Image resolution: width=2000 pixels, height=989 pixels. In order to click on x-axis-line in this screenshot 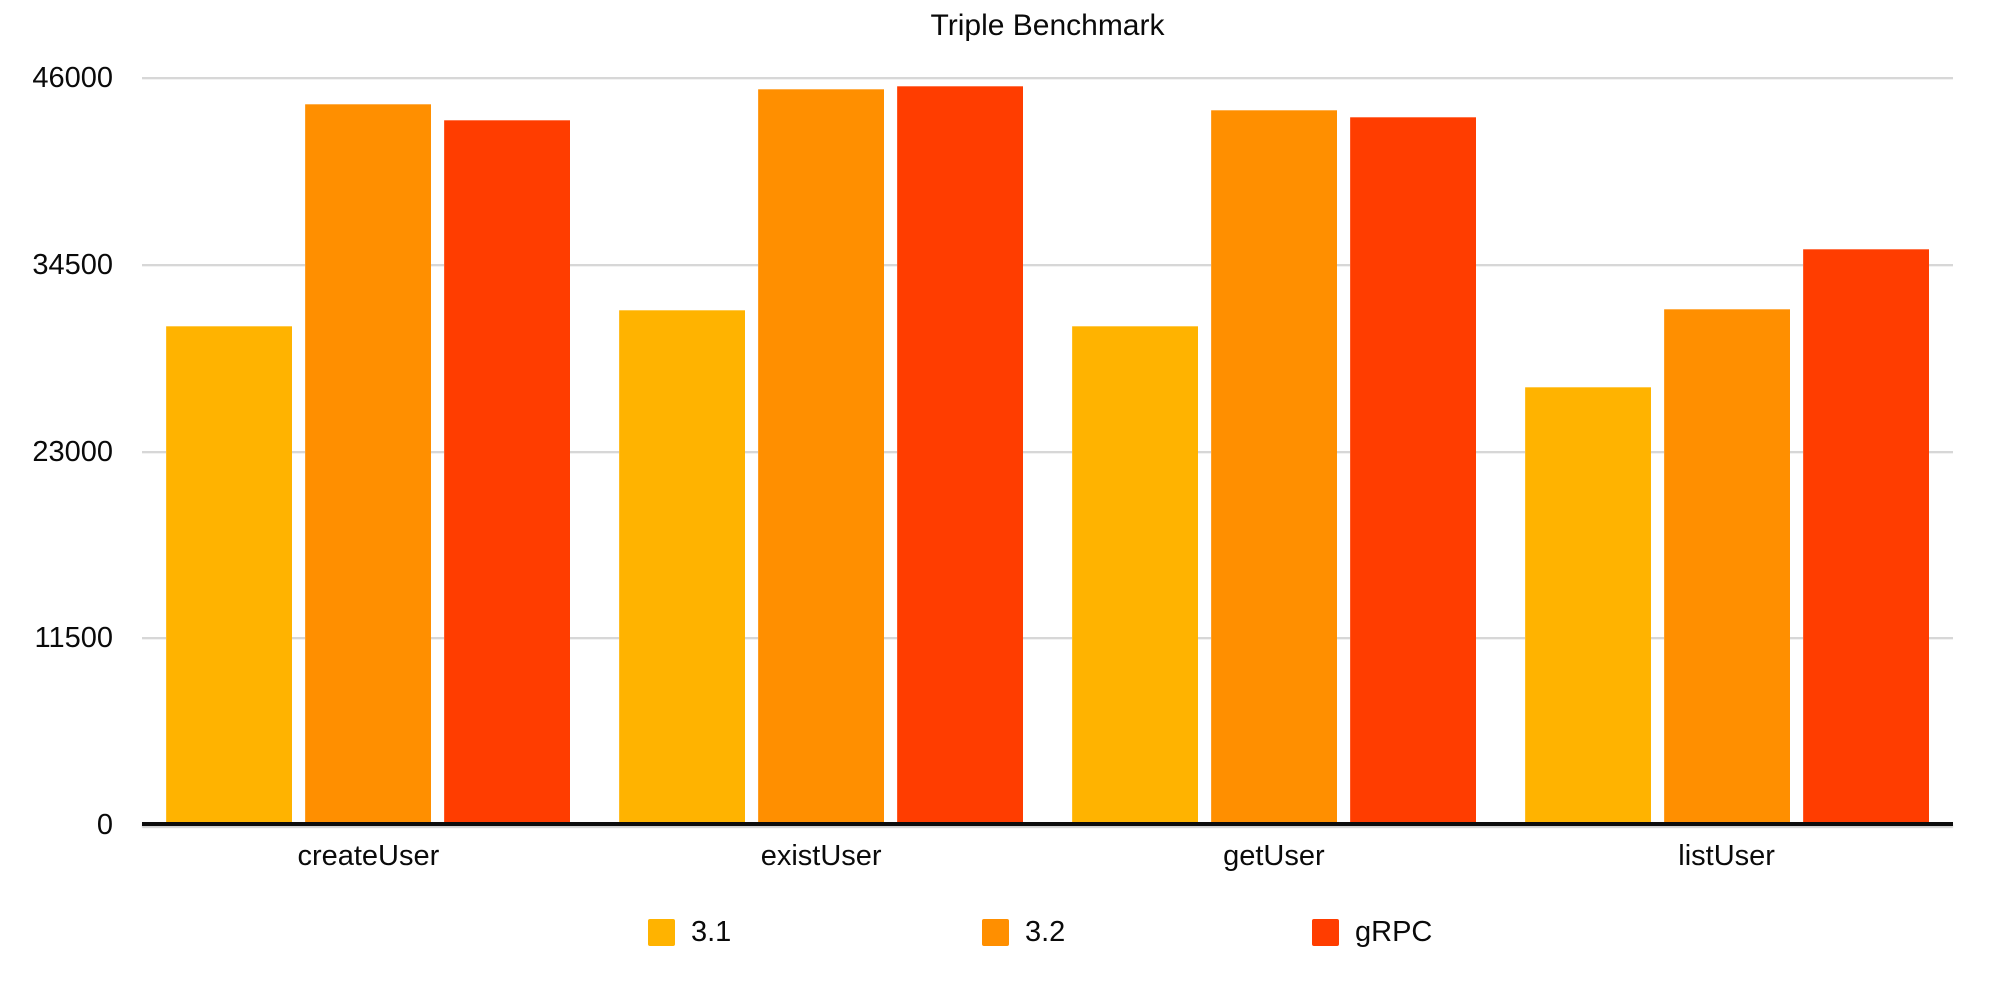, I will do `click(1047, 824)`.